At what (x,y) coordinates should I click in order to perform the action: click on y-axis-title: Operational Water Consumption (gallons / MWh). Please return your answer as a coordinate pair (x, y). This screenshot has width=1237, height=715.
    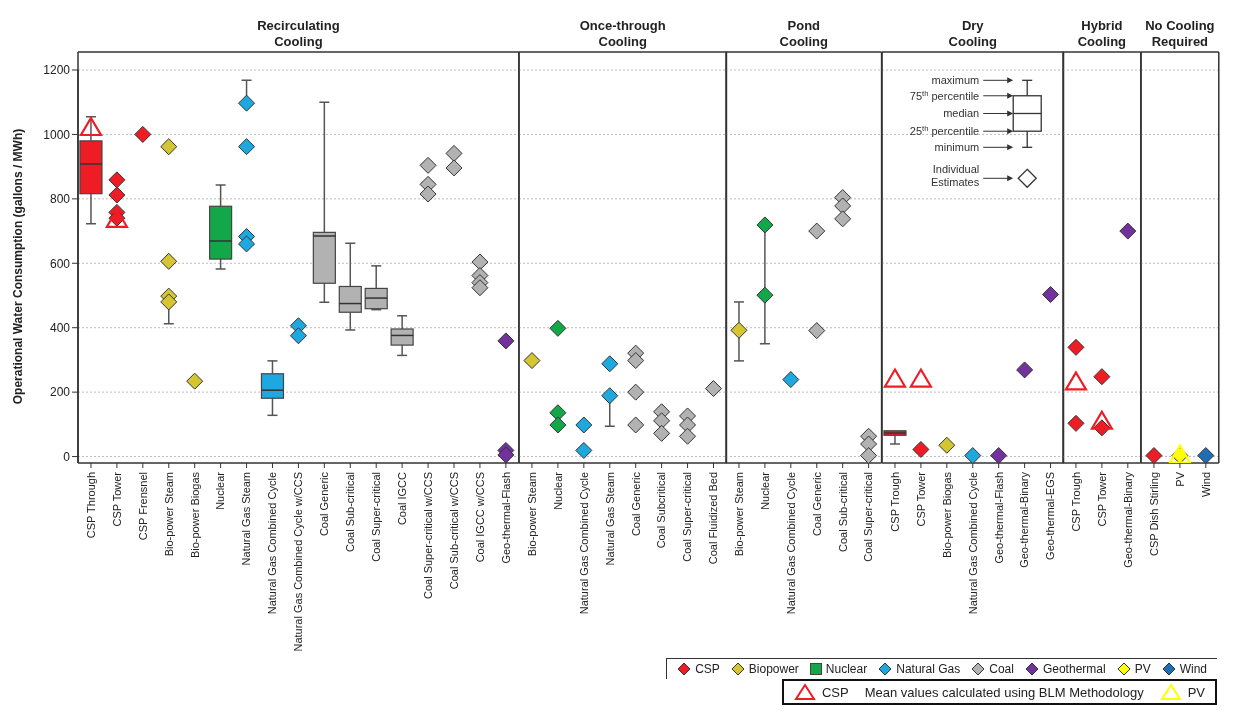
    Looking at the image, I should click on (18, 266).